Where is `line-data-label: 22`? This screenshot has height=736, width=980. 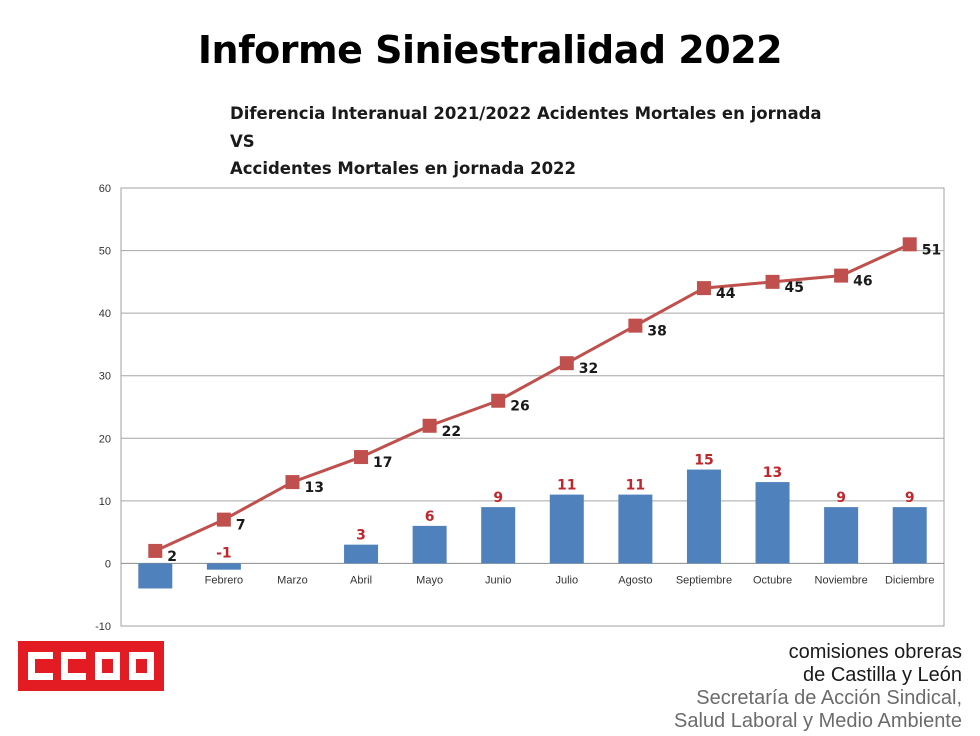 line-data-label: 22 is located at coordinates (451, 432).